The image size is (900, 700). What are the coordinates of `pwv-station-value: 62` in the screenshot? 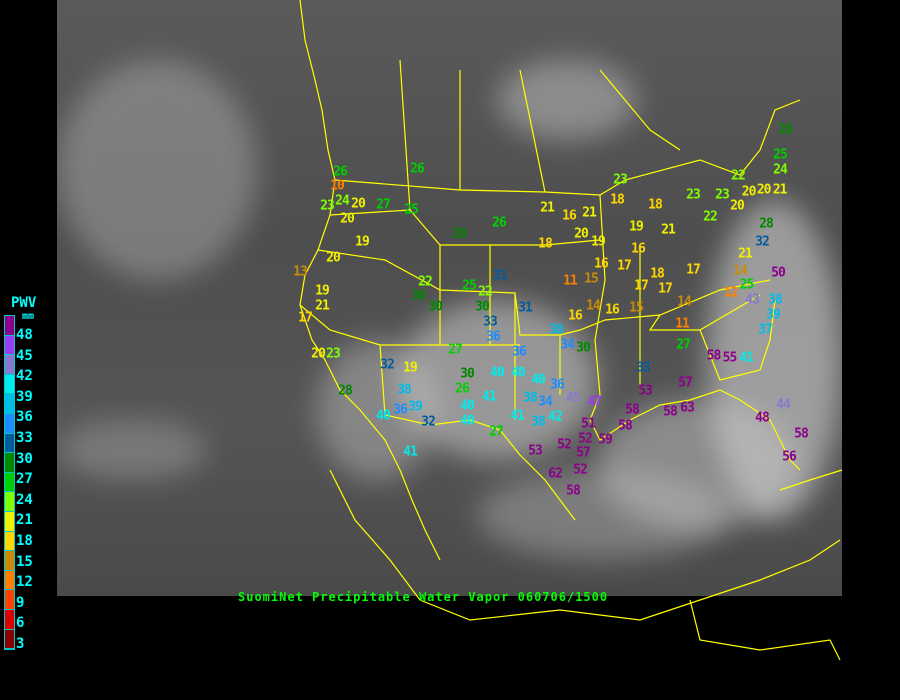 It's located at (555, 474).